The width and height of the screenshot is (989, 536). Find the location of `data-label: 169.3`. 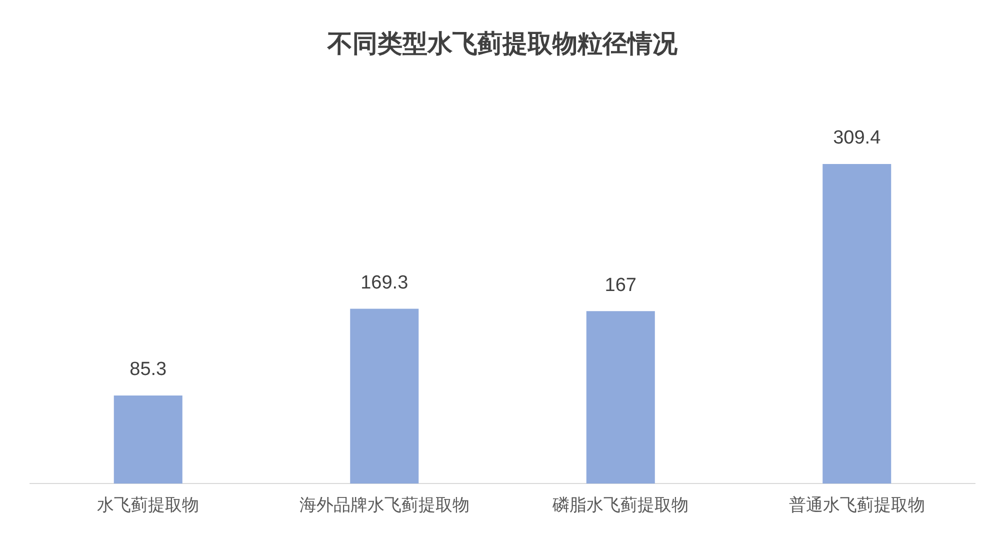

data-label: 169.3 is located at coordinates (384, 283).